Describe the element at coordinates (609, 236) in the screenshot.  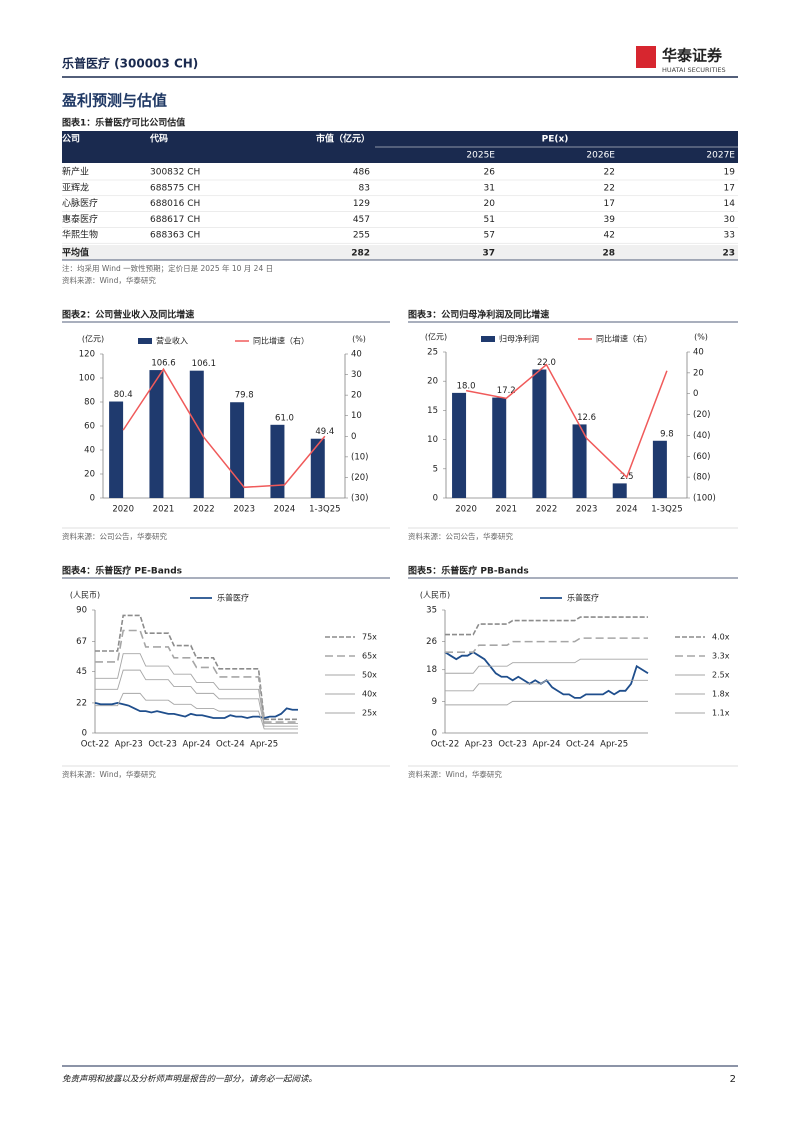
I see `table-cell: 42` at that location.